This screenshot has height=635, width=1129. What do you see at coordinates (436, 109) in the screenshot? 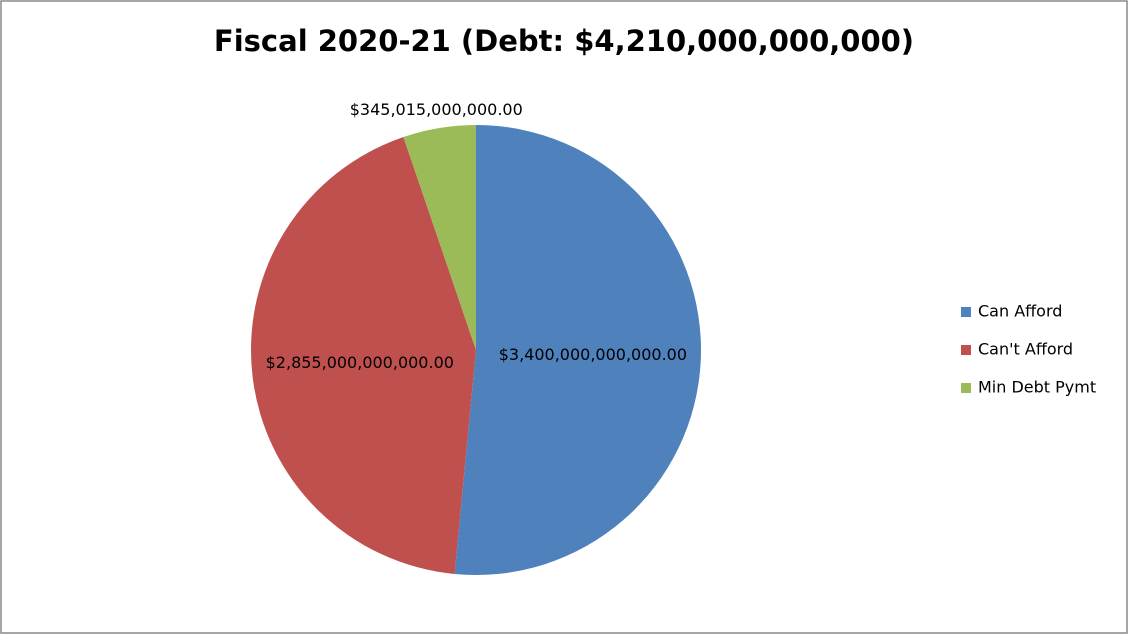
I see `data-label: $345,015,000,000.00` at bounding box center [436, 109].